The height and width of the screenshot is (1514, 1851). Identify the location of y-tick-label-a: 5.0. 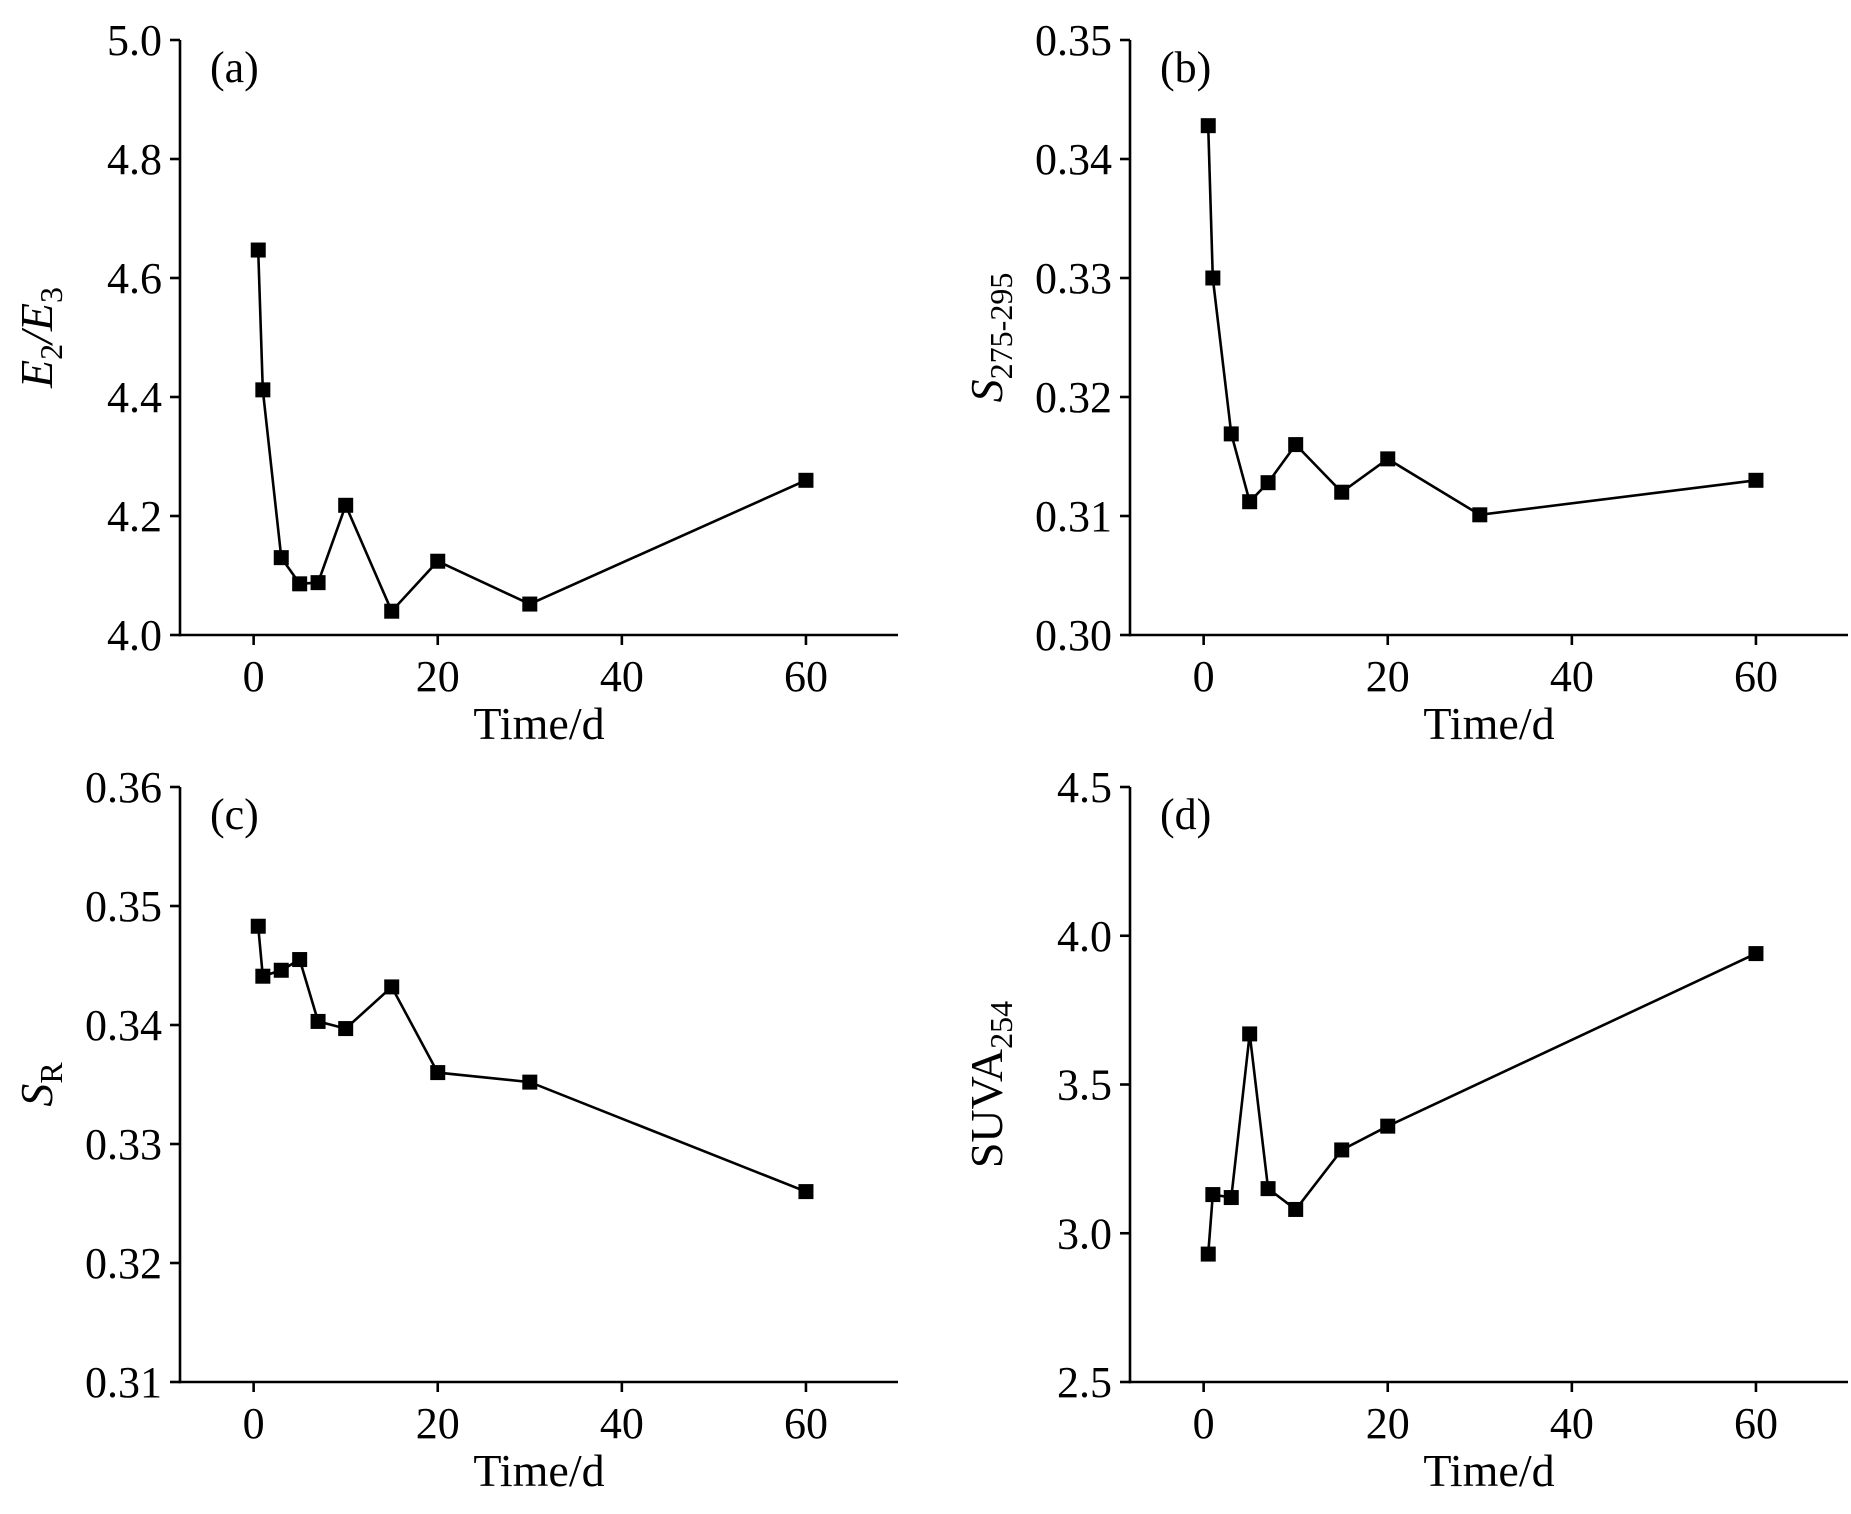
(134, 40).